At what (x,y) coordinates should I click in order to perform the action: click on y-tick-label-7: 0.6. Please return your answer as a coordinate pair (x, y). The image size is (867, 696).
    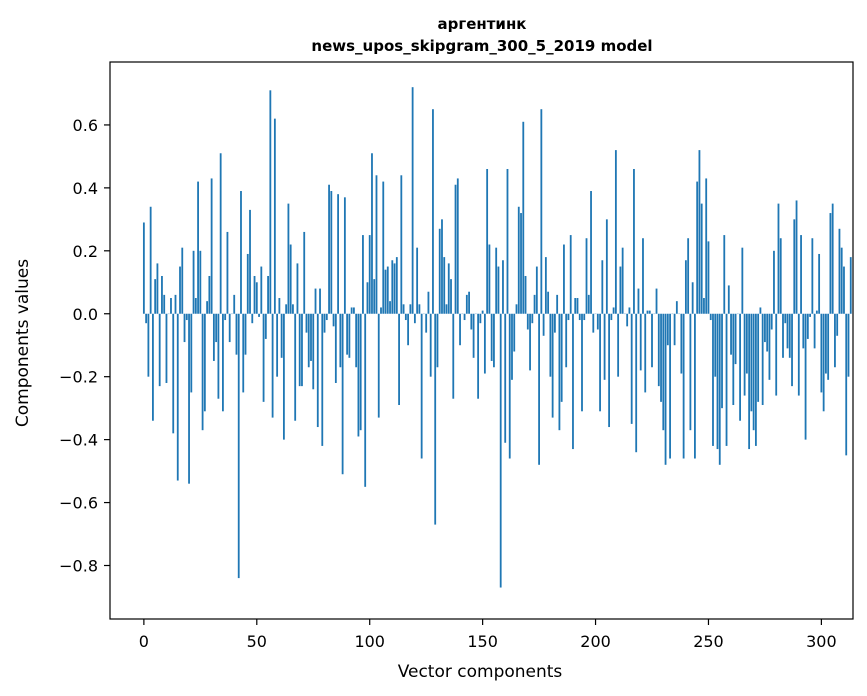
    Looking at the image, I should click on (85, 125).